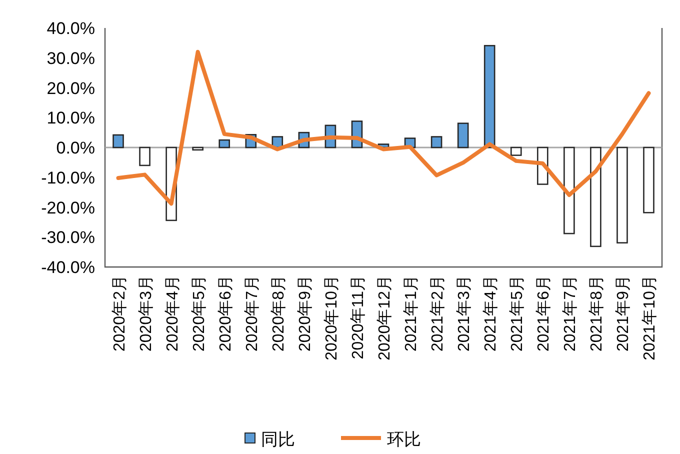 This screenshot has height=454, width=680. Describe the element at coordinates (279, 313) in the screenshot. I see `x-tick-label: 2020年8月` at that location.